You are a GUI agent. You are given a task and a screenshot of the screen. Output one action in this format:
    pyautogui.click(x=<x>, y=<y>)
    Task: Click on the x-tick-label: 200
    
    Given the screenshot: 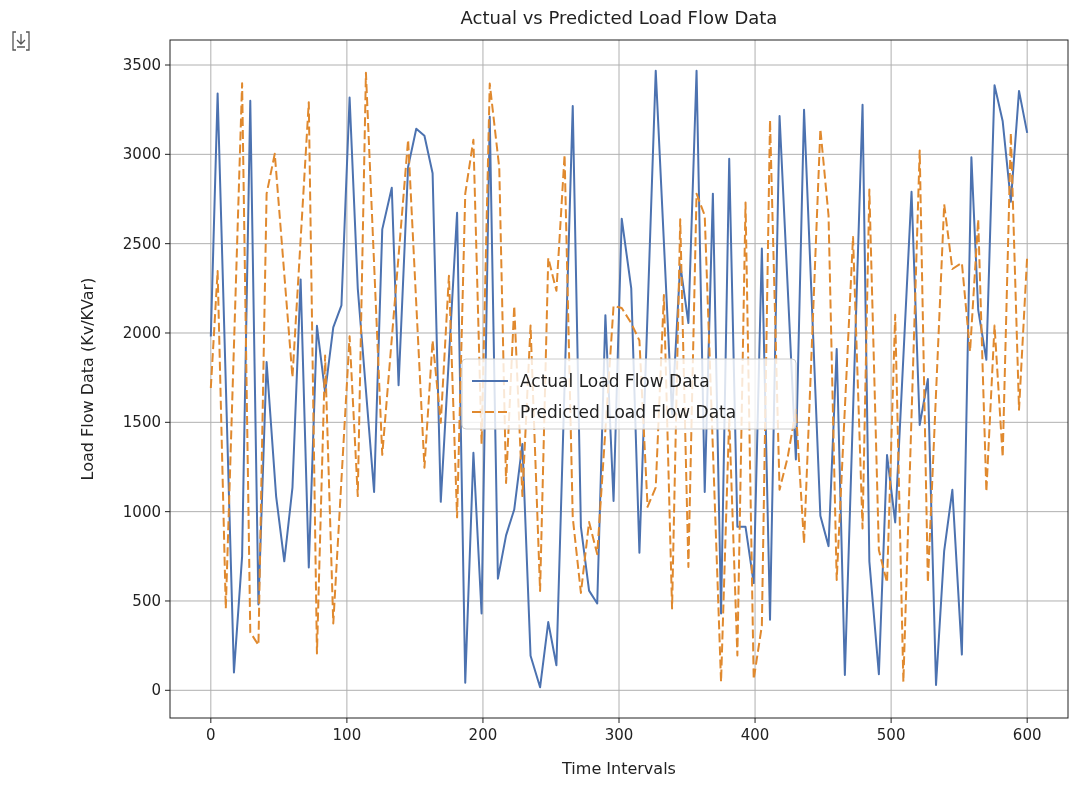 What is the action you would take?
    pyautogui.click(x=483, y=735)
    